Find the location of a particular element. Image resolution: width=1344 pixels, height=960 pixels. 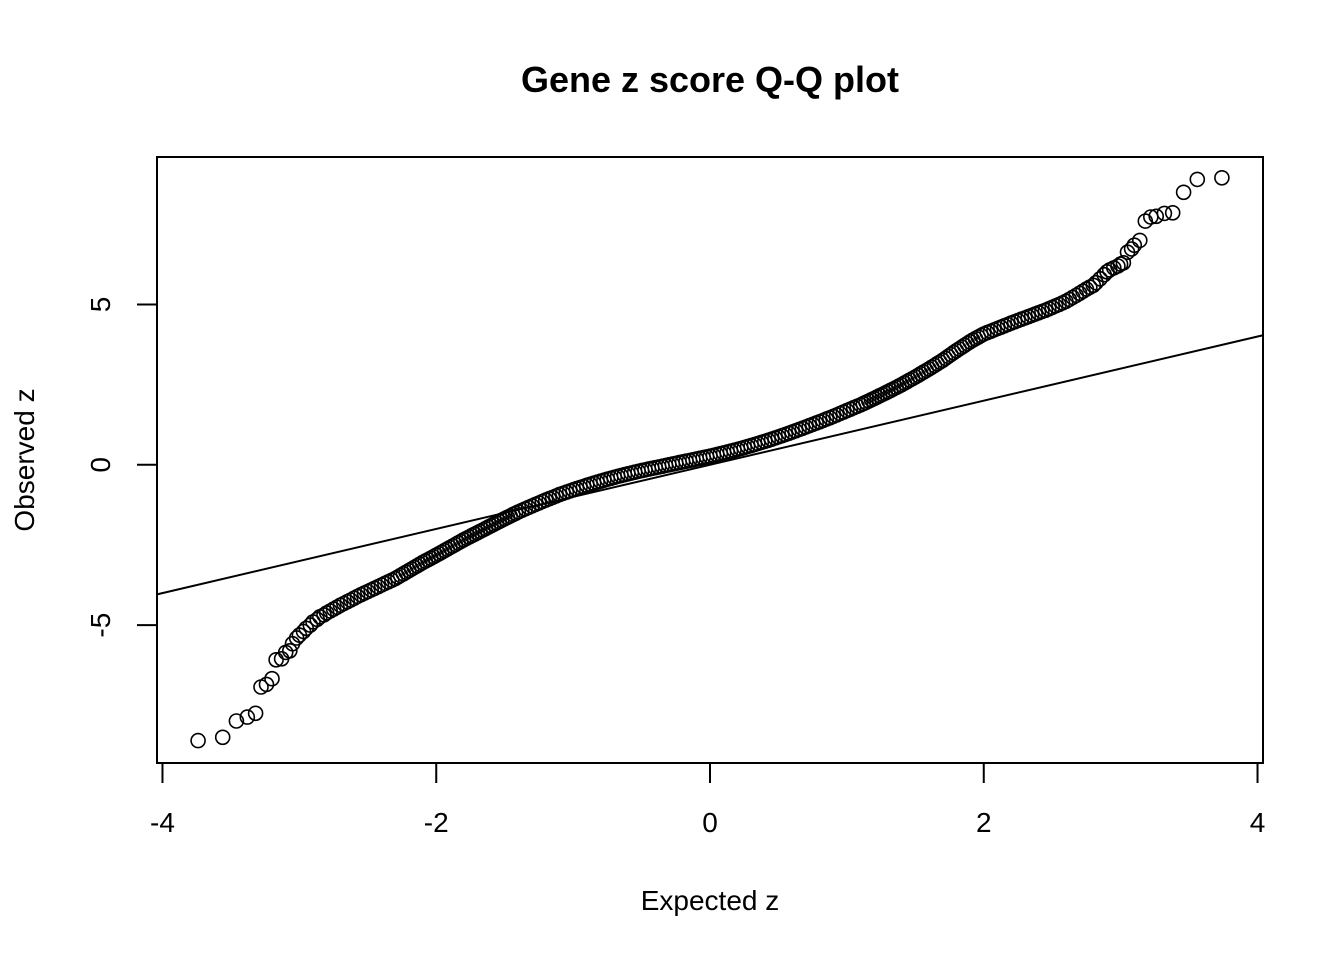

y-axis-label: Observed z is located at coordinates (24, 459).